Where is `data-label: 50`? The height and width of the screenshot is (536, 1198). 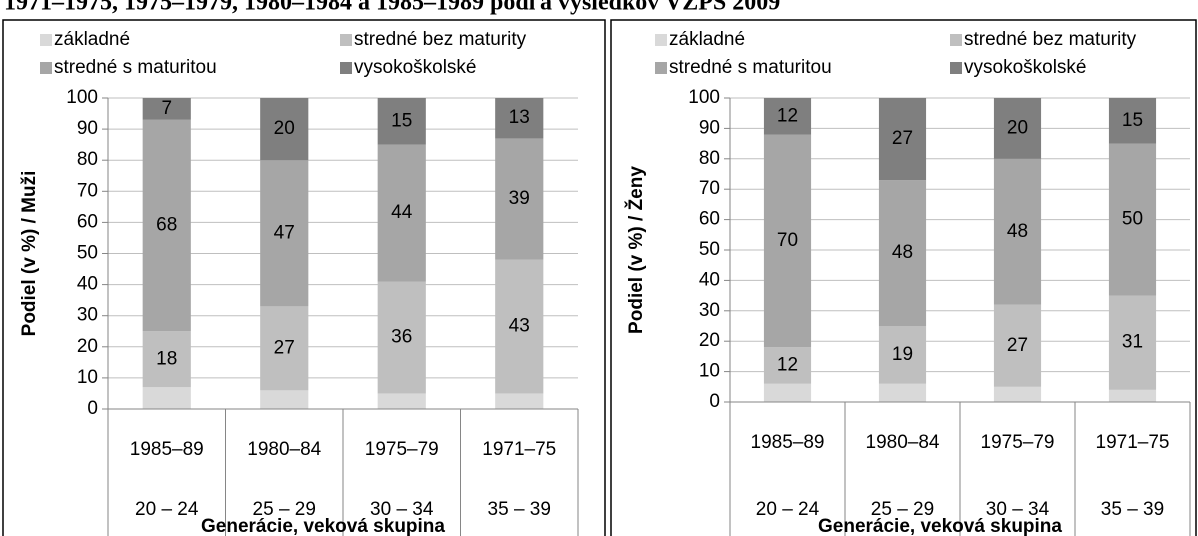 data-label: 50 is located at coordinates (1132, 219).